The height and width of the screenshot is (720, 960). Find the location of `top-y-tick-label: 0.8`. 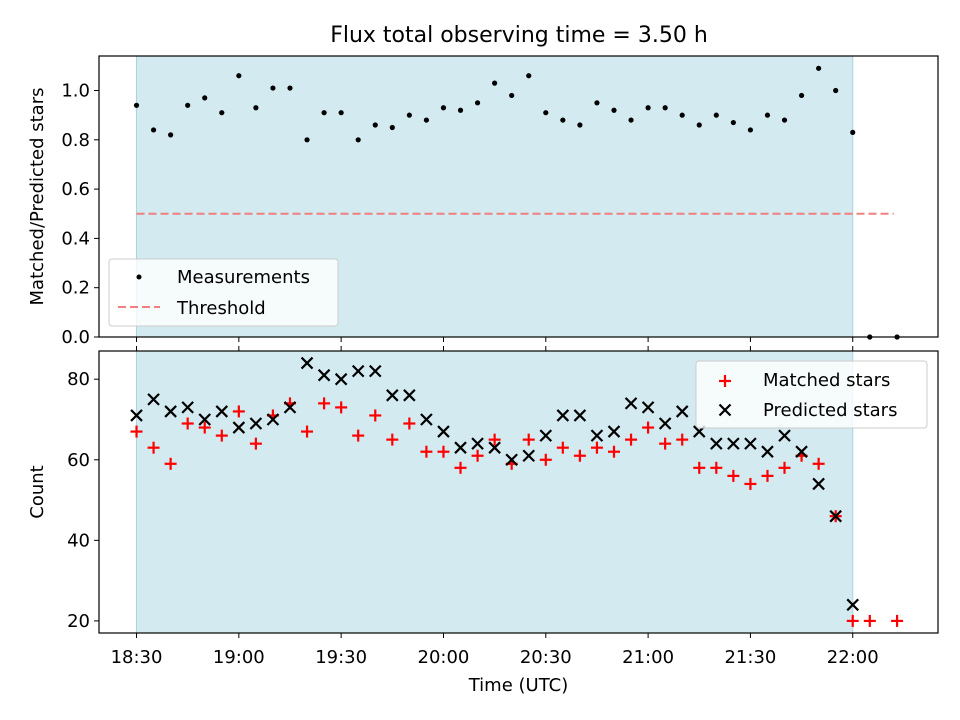

top-y-tick-label: 0.8 is located at coordinates (75, 140).